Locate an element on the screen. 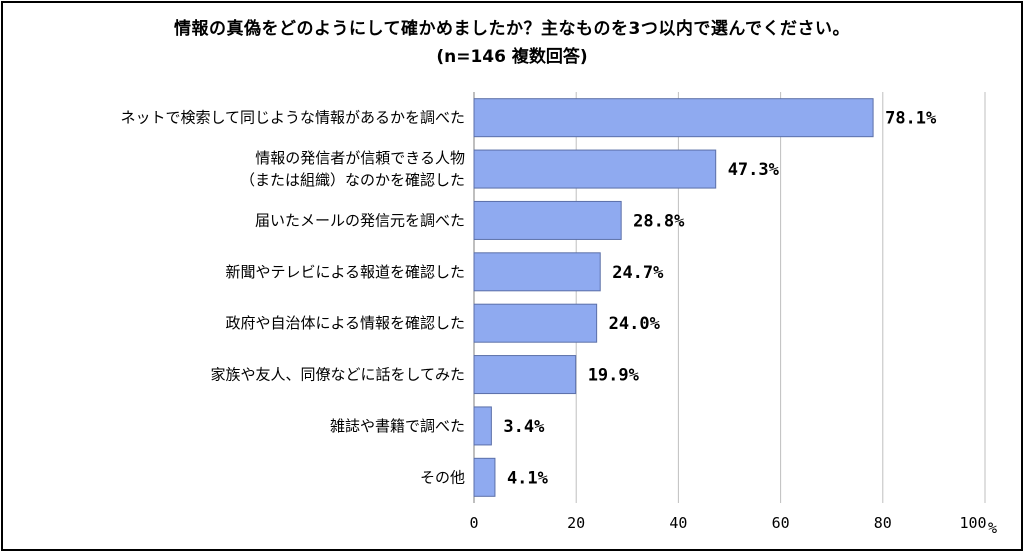 Image resolution: width=1024 pixels, height=552 pixels. chart-title: 情報の真偽をどのようにして確かめましたか？主なものを3つ以内で選んでください。 is located at coordinates (512, 29).